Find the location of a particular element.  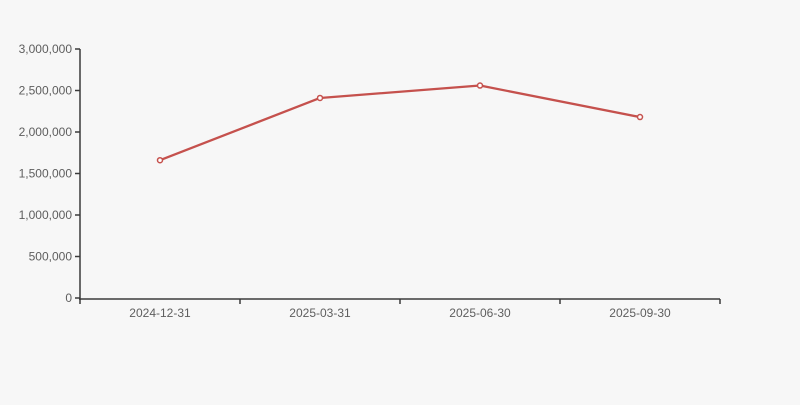

x-axis-tick-label: 2025-09-30 is located at coordinates (640, 313).